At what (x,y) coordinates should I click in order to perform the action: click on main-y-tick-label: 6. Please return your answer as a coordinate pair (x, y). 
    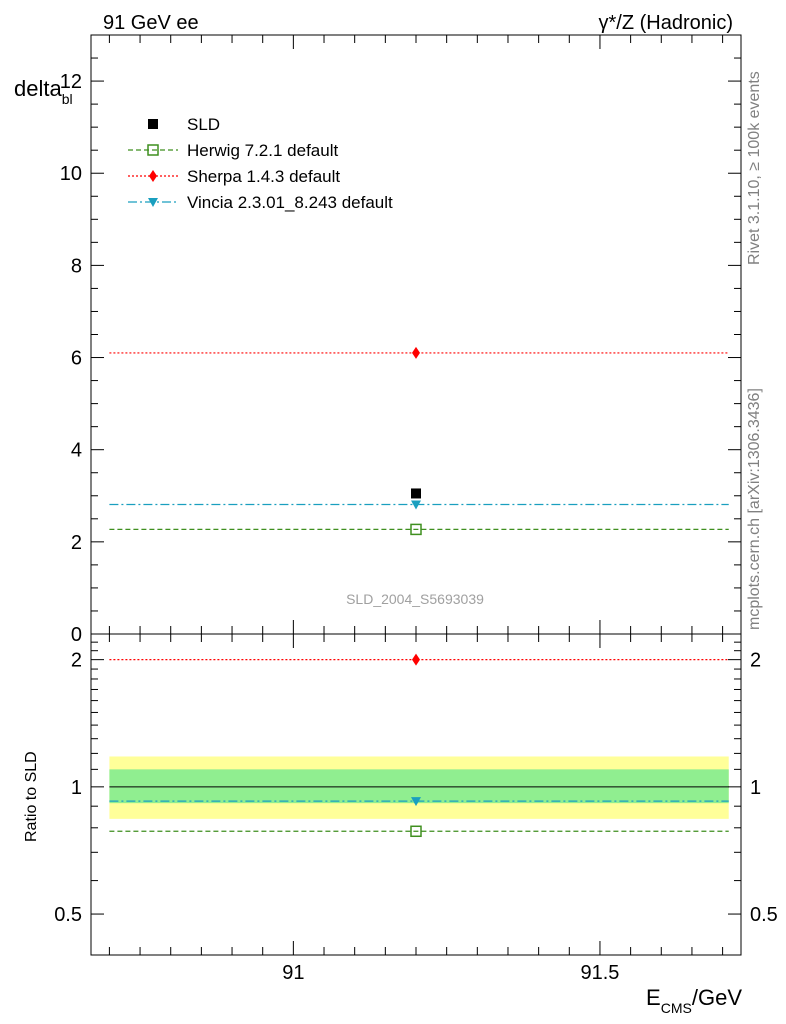
    Looking at the image, I should click on (76, 359).